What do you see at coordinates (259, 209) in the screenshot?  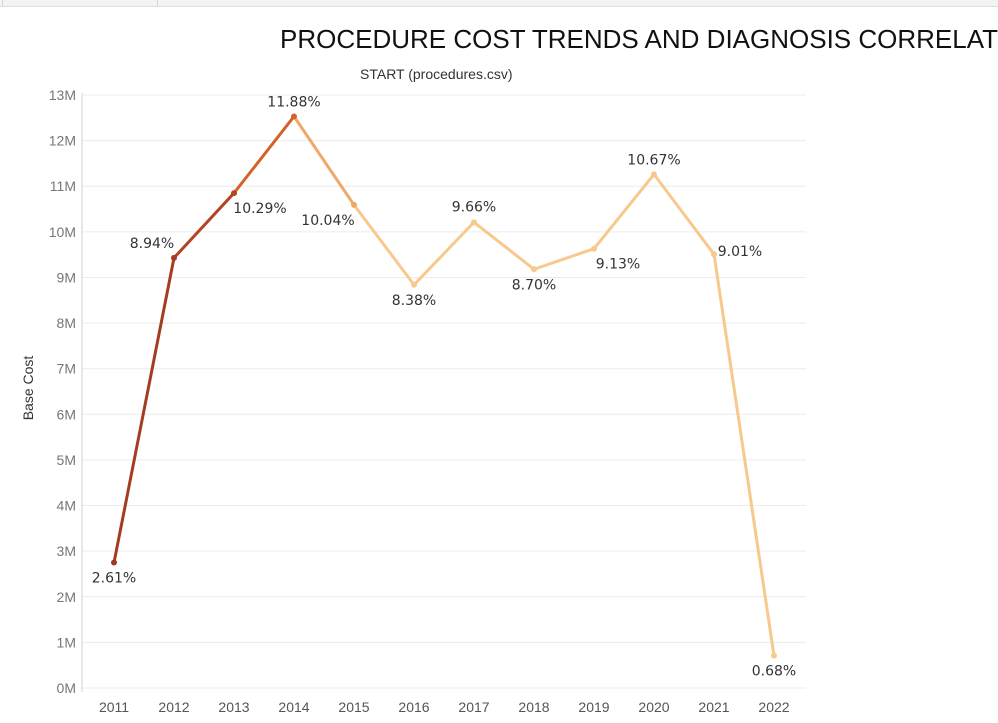 I see `data-label: 10.29%` at bounding box center [259, 209].